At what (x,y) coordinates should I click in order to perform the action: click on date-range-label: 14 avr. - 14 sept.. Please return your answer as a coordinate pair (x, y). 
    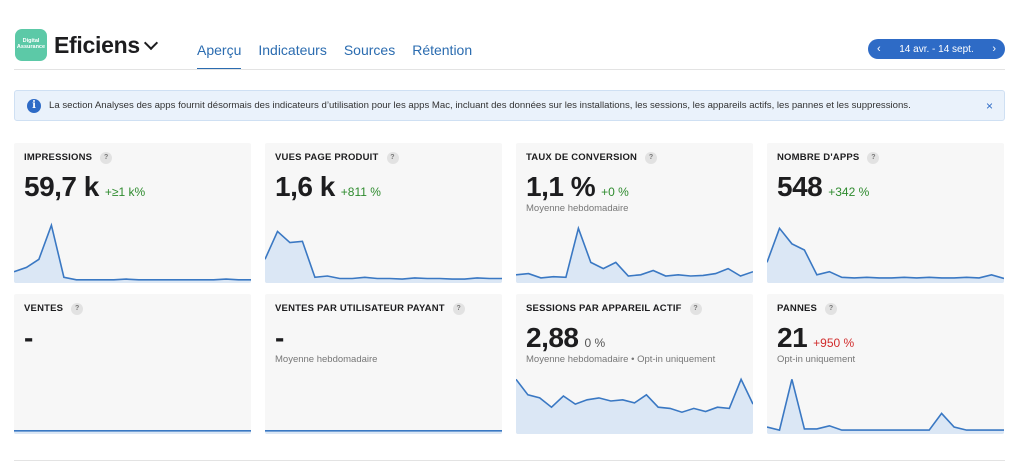
    Looking at the image, I should click on (936, 49).